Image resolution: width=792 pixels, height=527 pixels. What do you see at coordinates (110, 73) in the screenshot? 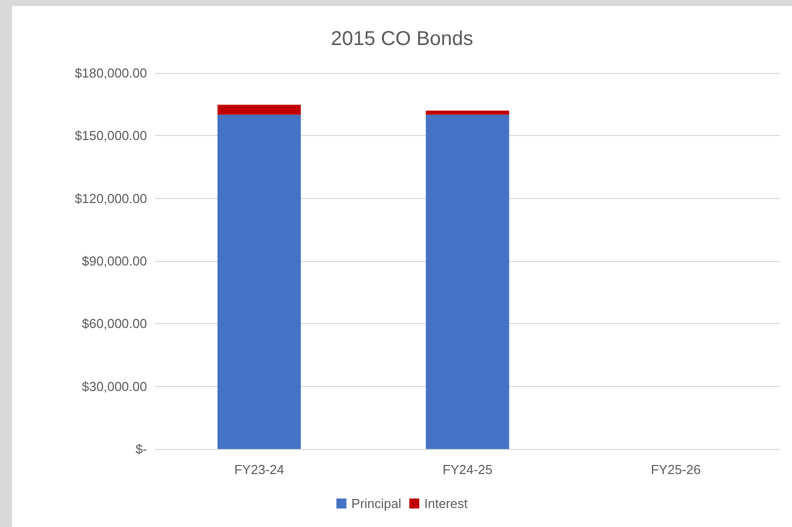
I see `y-tick-label: $180,000.00` at bounding box center [110, 73].